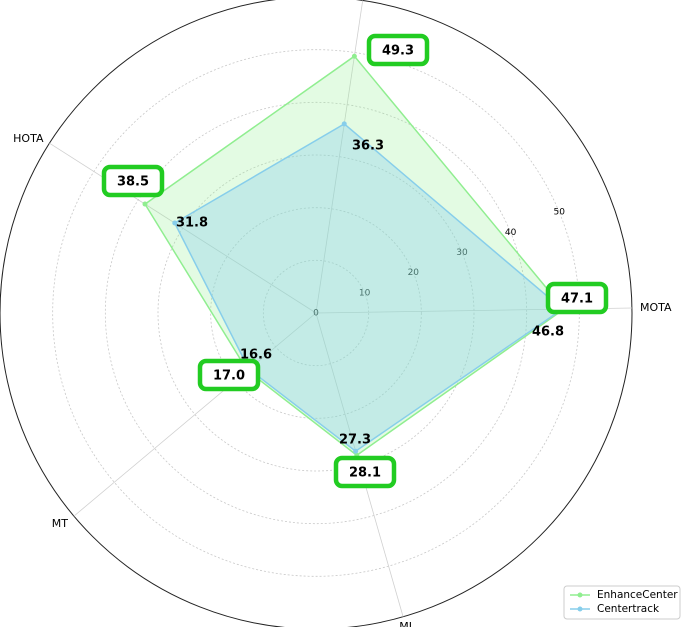 The image size is (685, 627). Describe the element at coordinates (560, 213) in the screenshot. I see `radial-tick-label: 50` at that location.